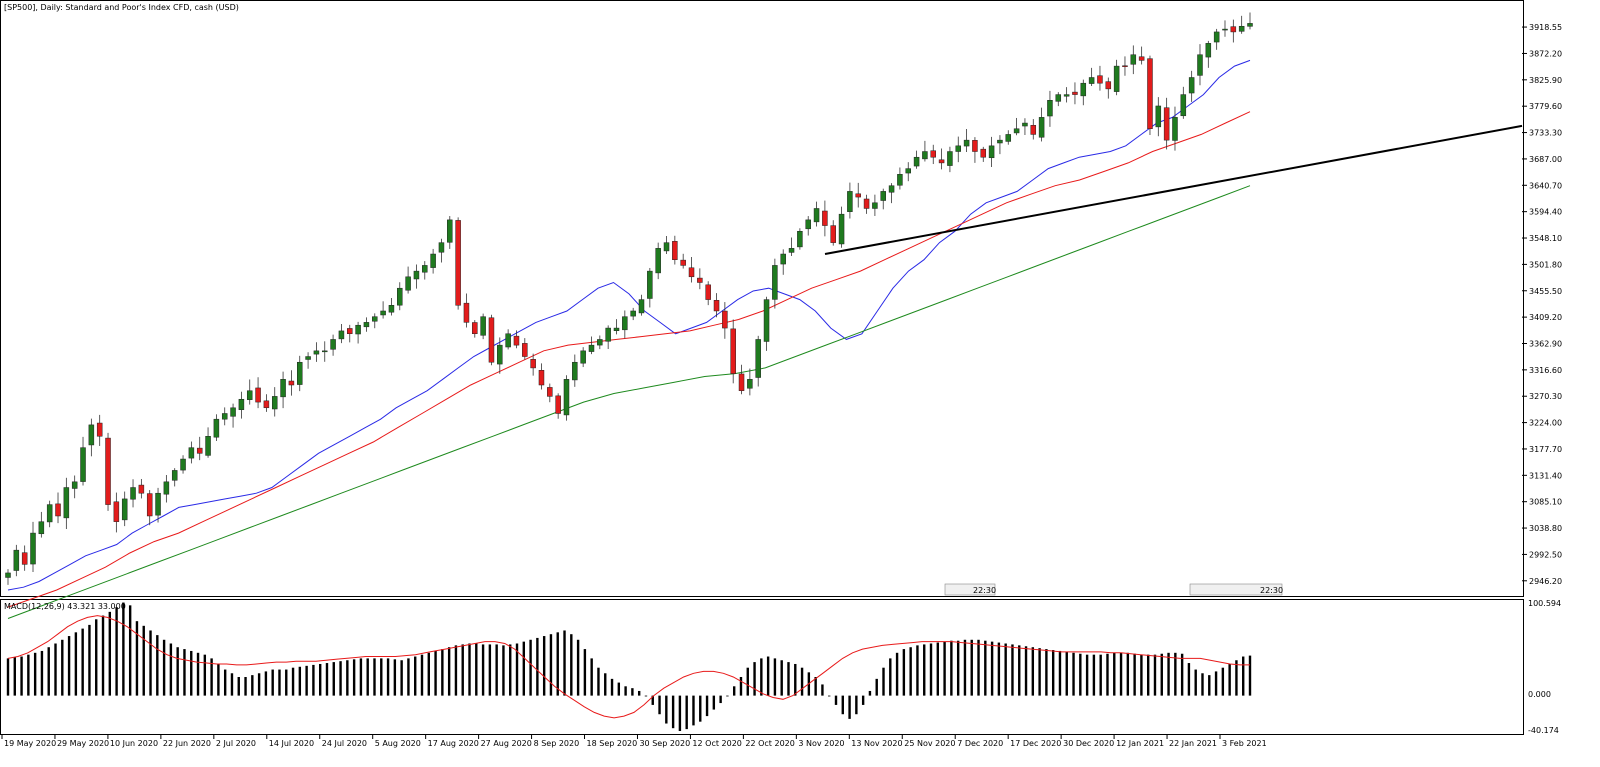  Describe the element at coordinates (984, 590) in the screenshot. I see `session-marker-1-time: 22:30` at that location.